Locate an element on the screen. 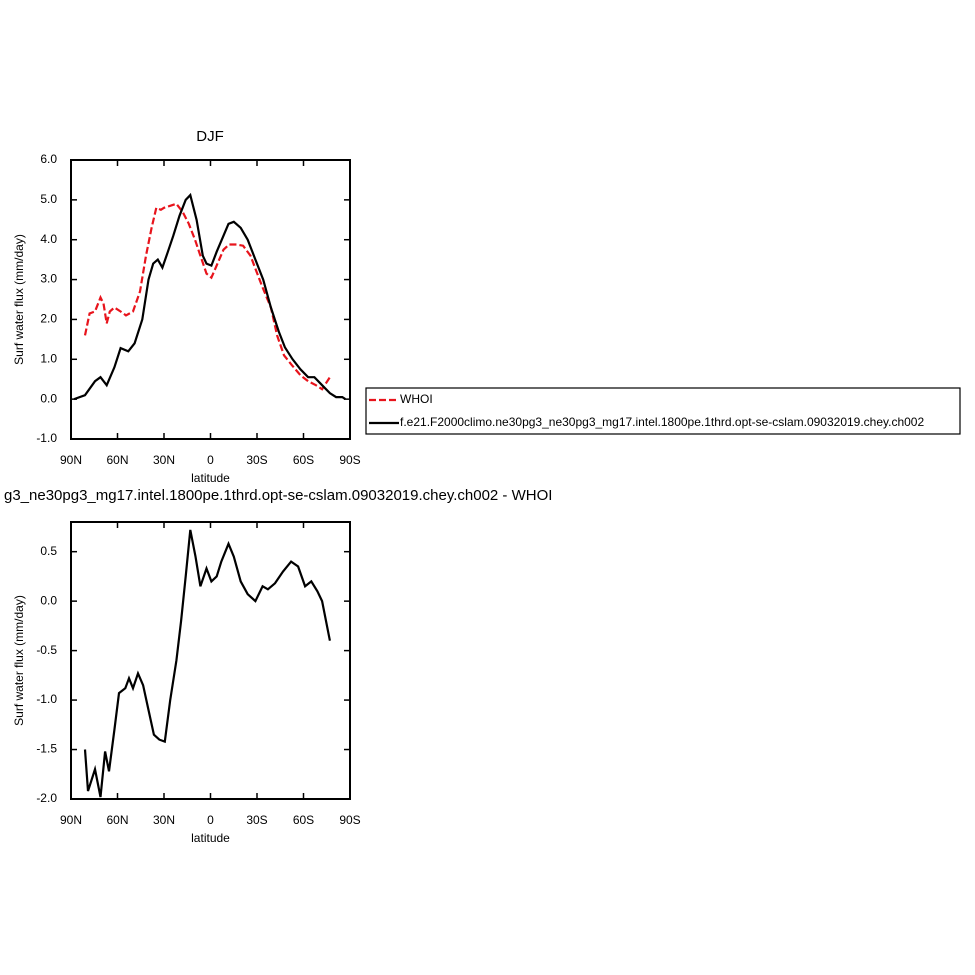  y-tick-label: 4.0 is located at coordinates (48, 239).